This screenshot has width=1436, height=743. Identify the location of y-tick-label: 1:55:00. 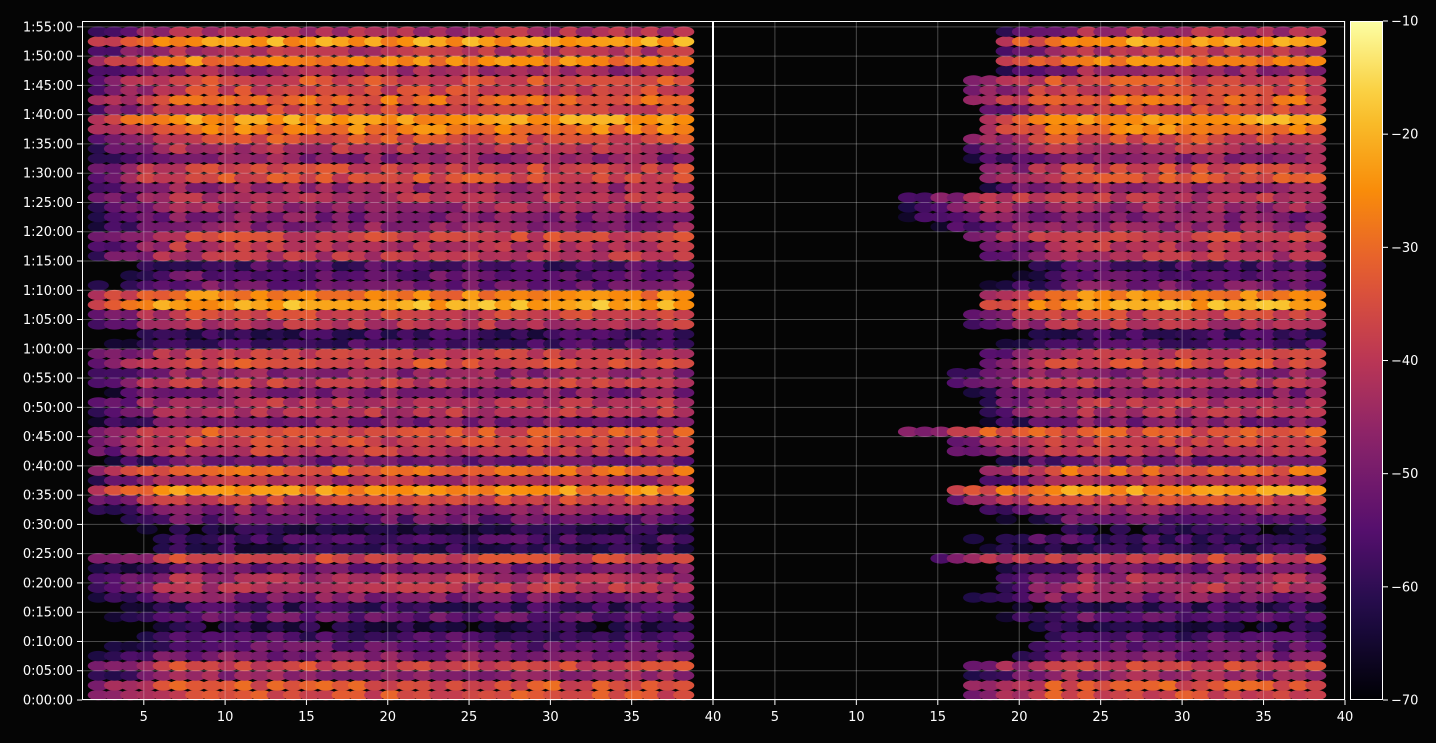
(48, 27).